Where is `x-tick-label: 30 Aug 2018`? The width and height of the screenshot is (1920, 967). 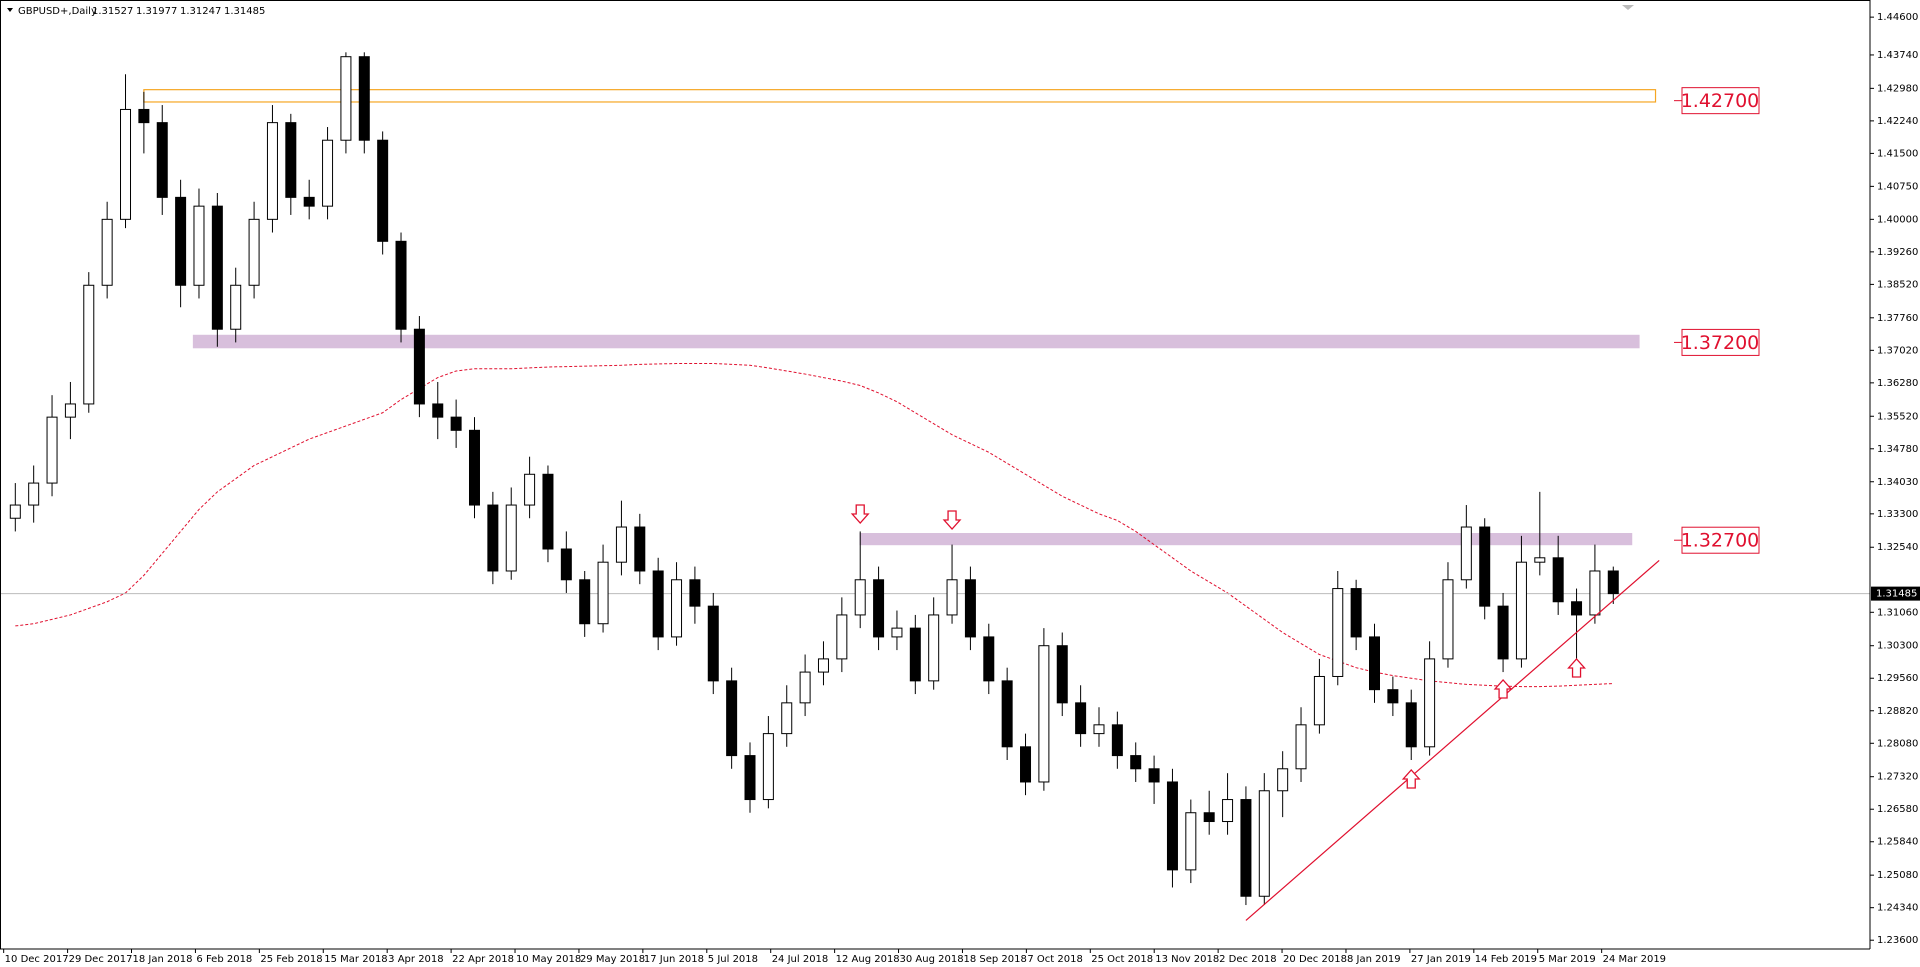 x-tick-label: 30 Aug 2018 is located at coordinates (932, 959).